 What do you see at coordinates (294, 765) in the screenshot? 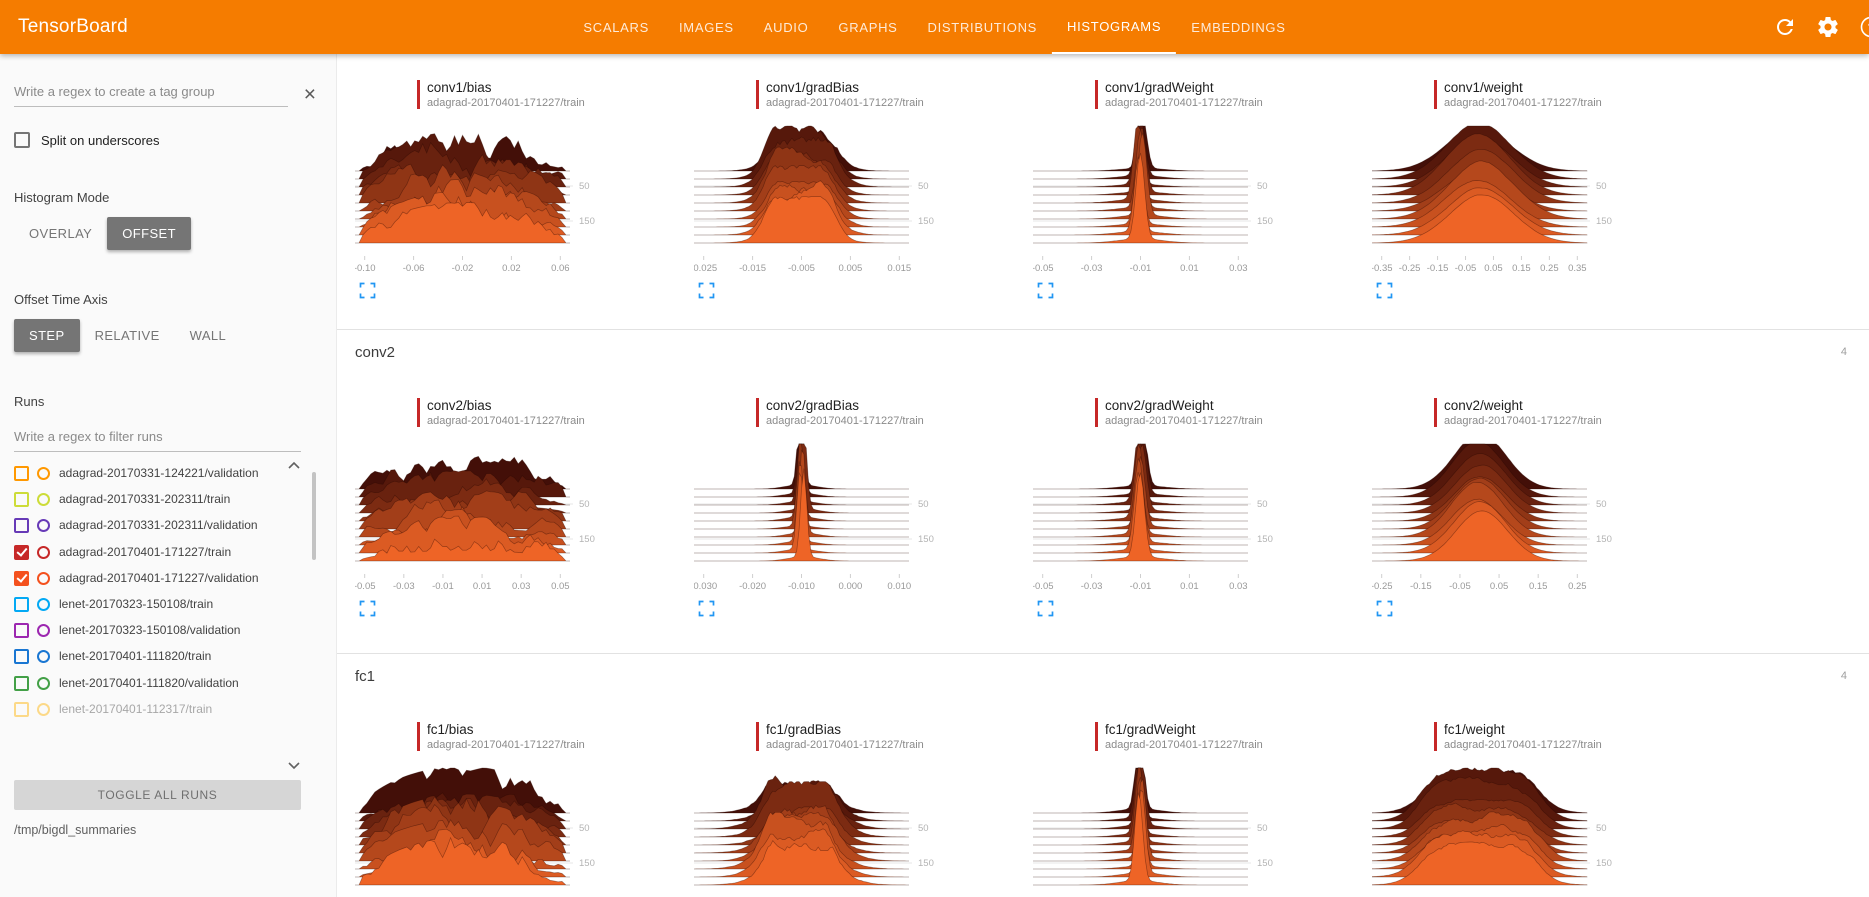
I see `scroll-down-icon` at bounding box center [294, 765].